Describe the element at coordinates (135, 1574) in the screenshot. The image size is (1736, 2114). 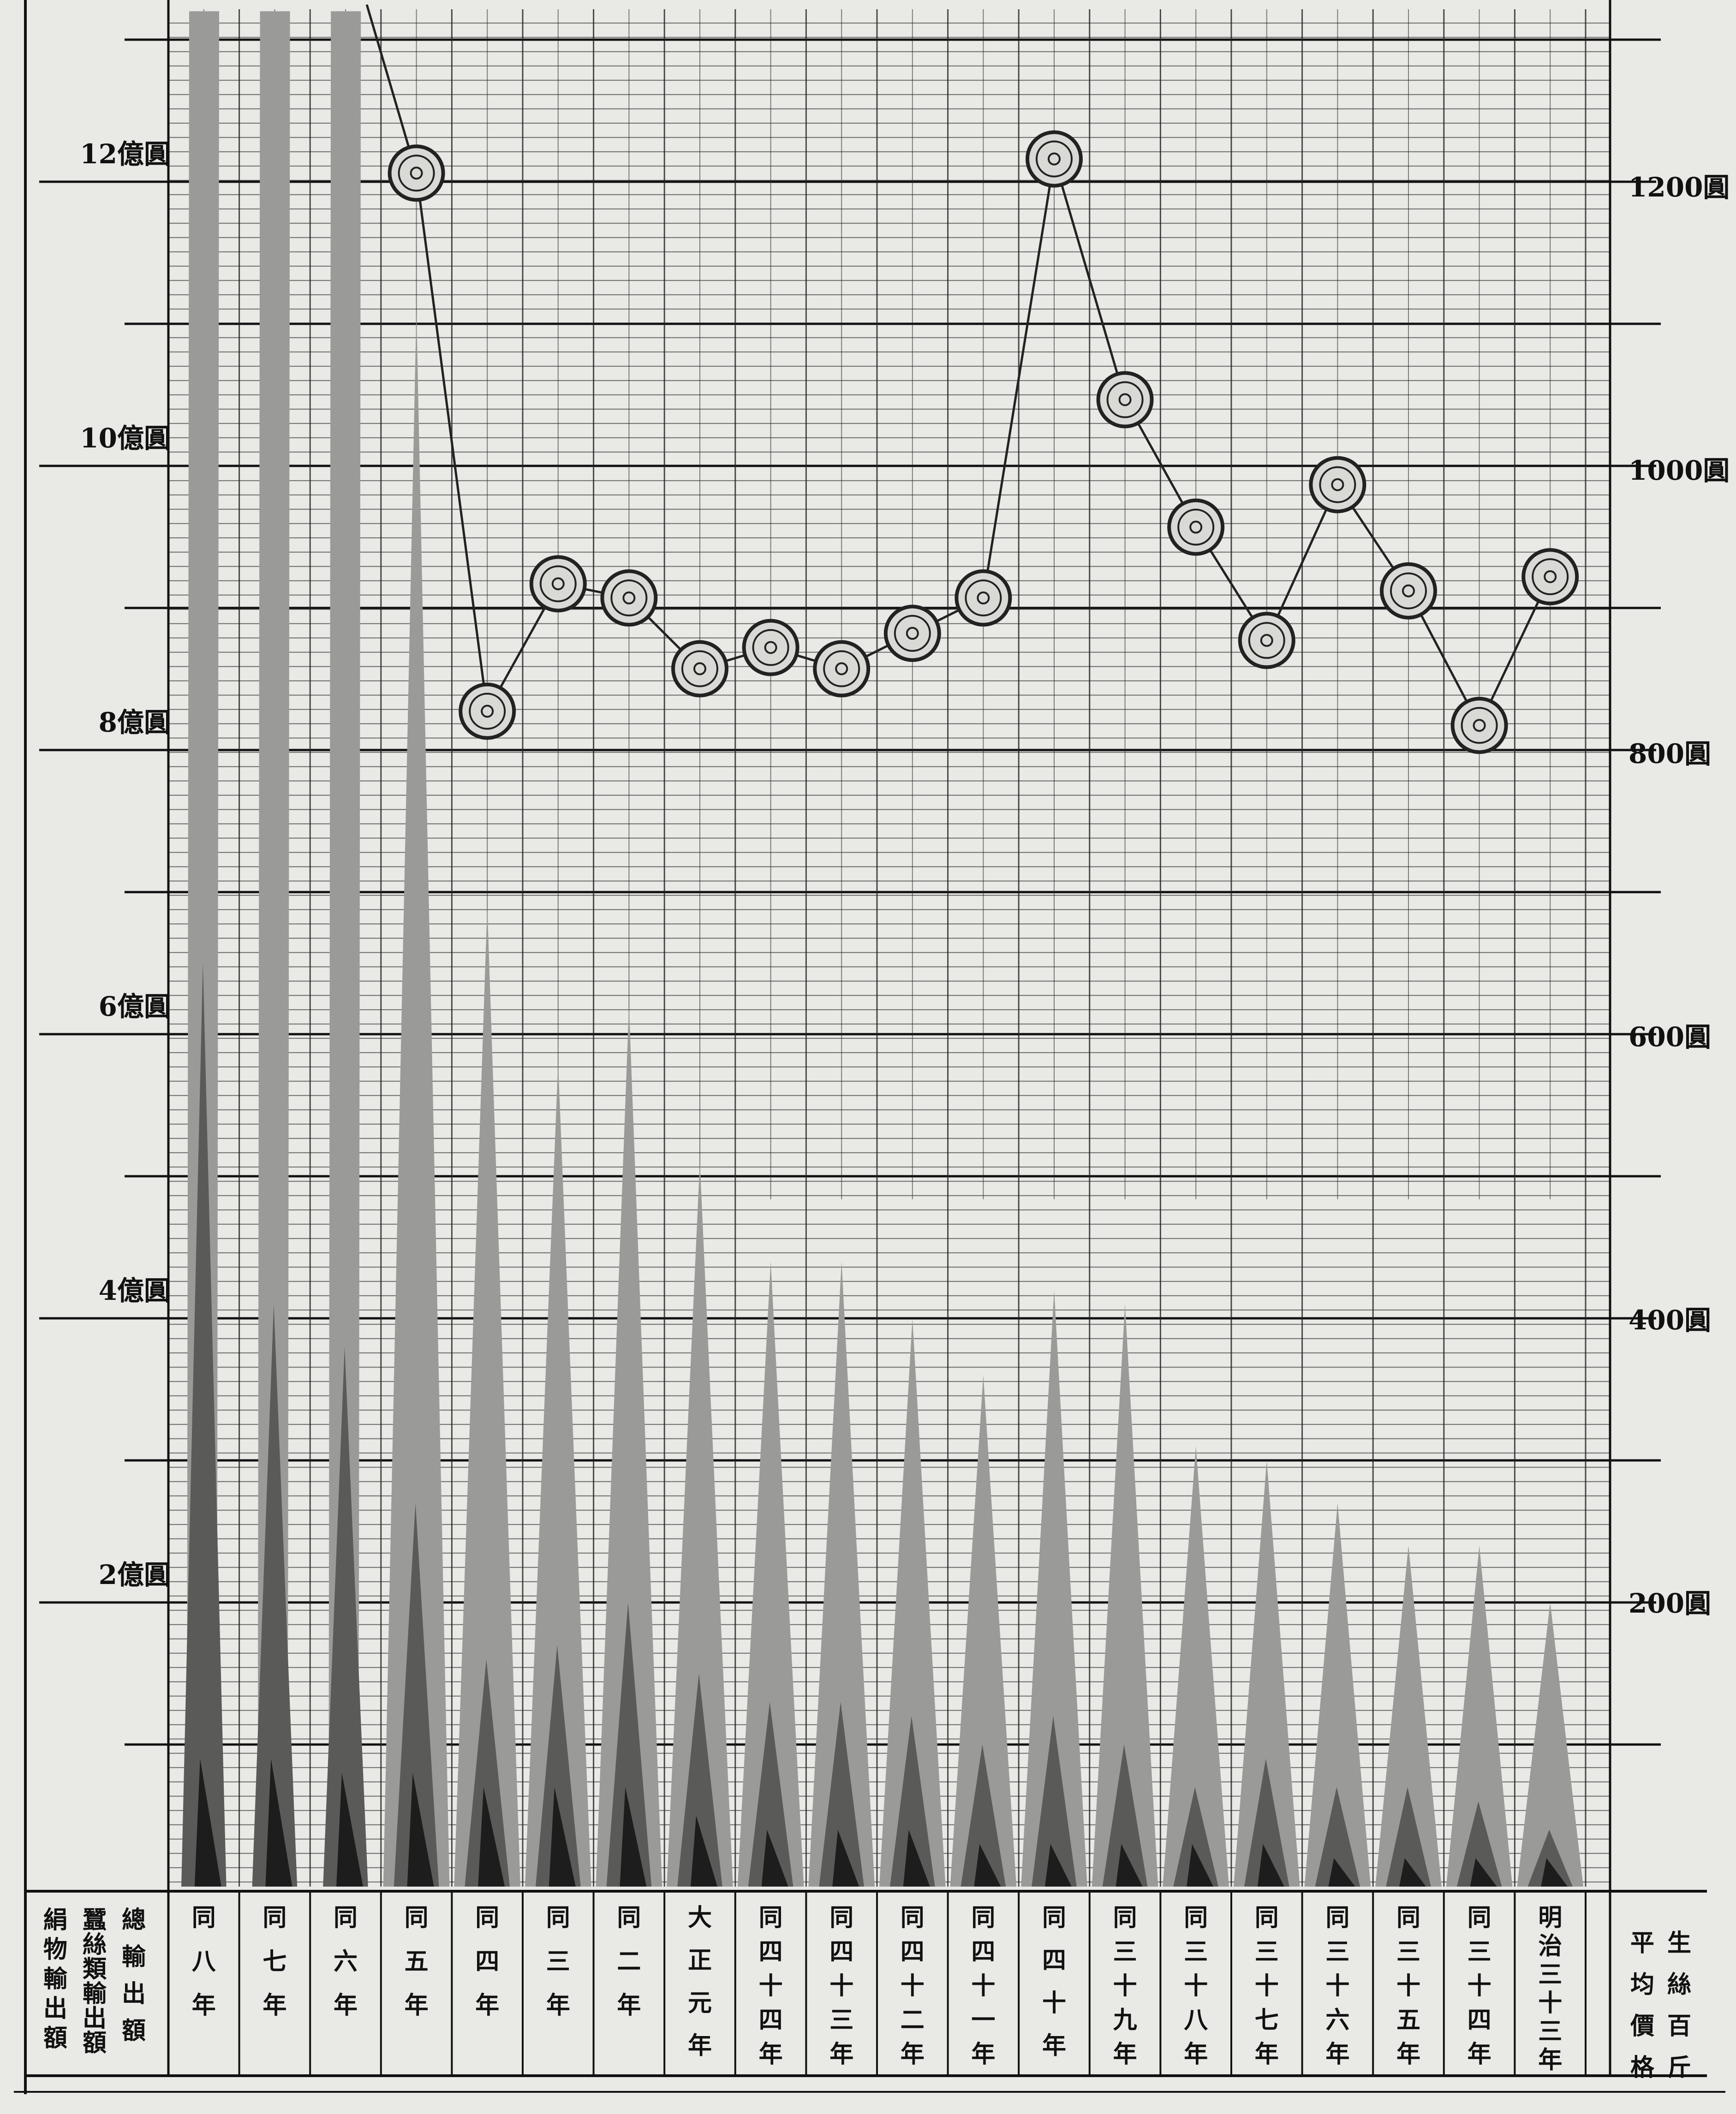
I see `left-axis-tick-label: 2億圓` at that location.